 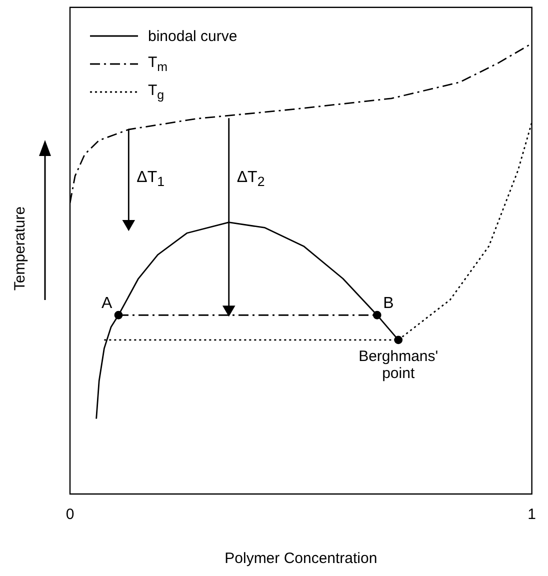 What do you see at coordinates (388, 304) in the screenshot?
I see `annotation: B` at bounding box center [388, 304].